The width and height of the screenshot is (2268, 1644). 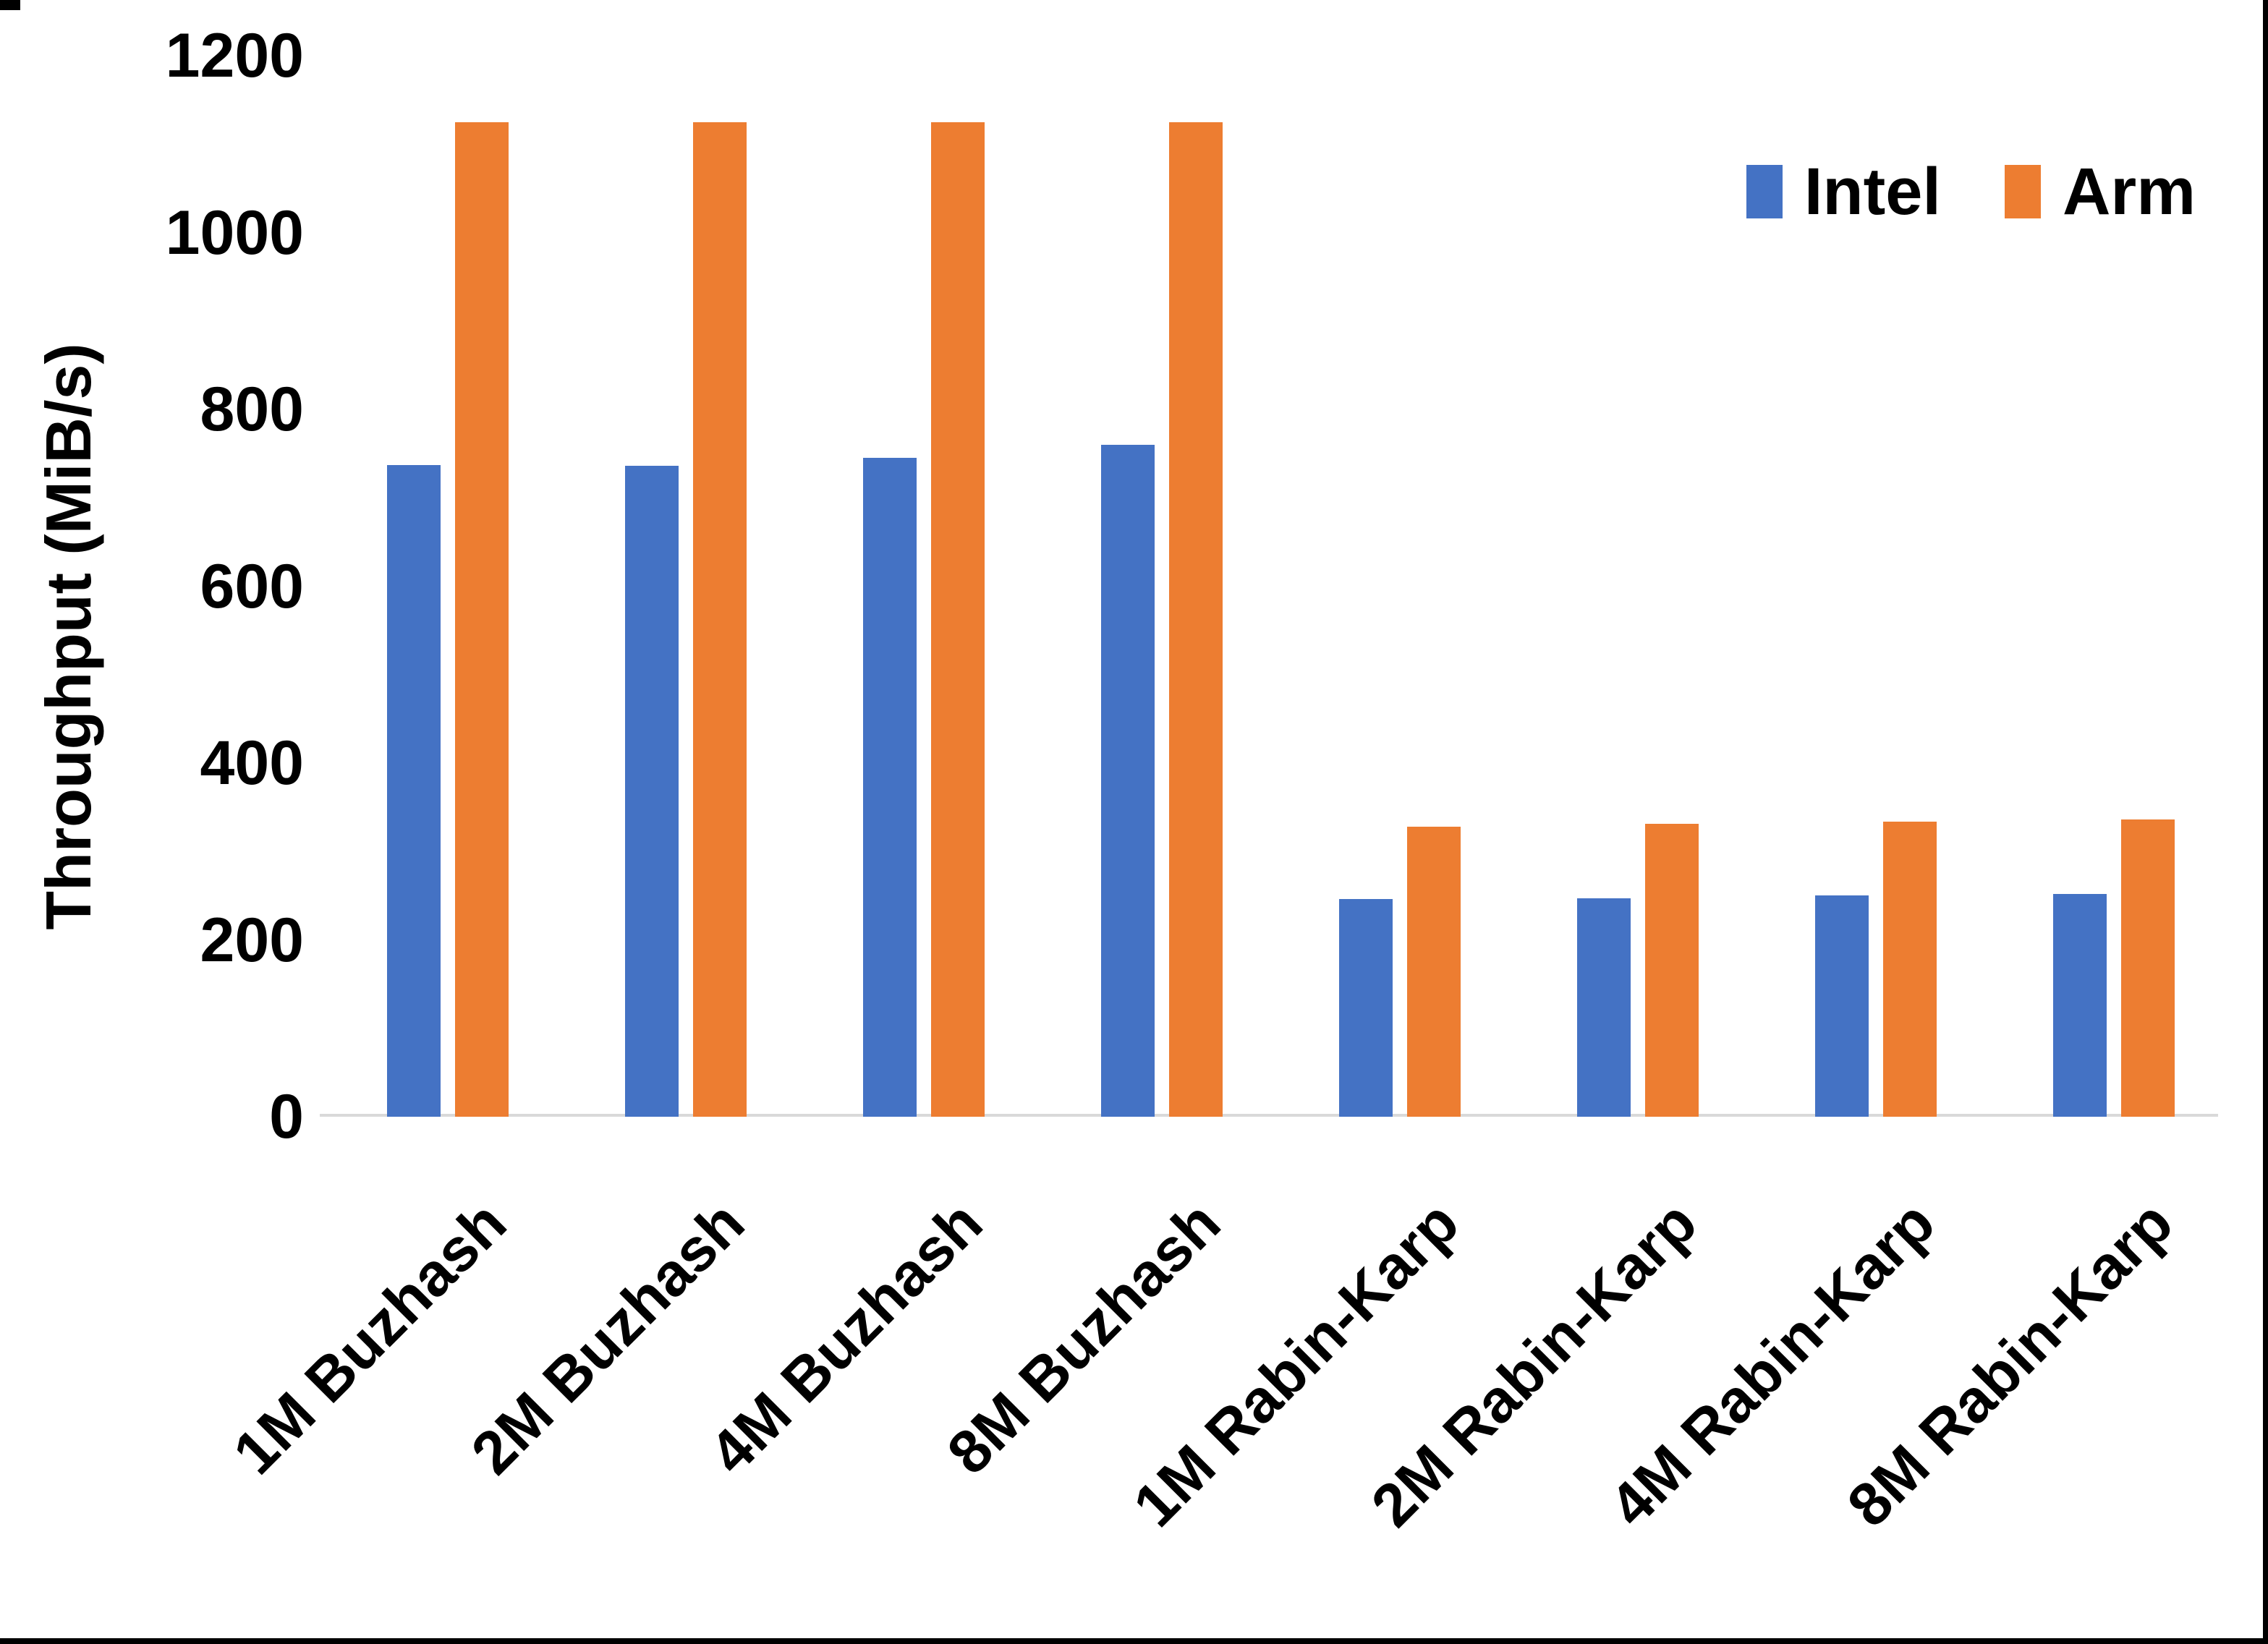 What do you see at coordinates (234, 55) in the screenshot?
I see `y-tick-1200: 1200` at bounding box center [234, 55].